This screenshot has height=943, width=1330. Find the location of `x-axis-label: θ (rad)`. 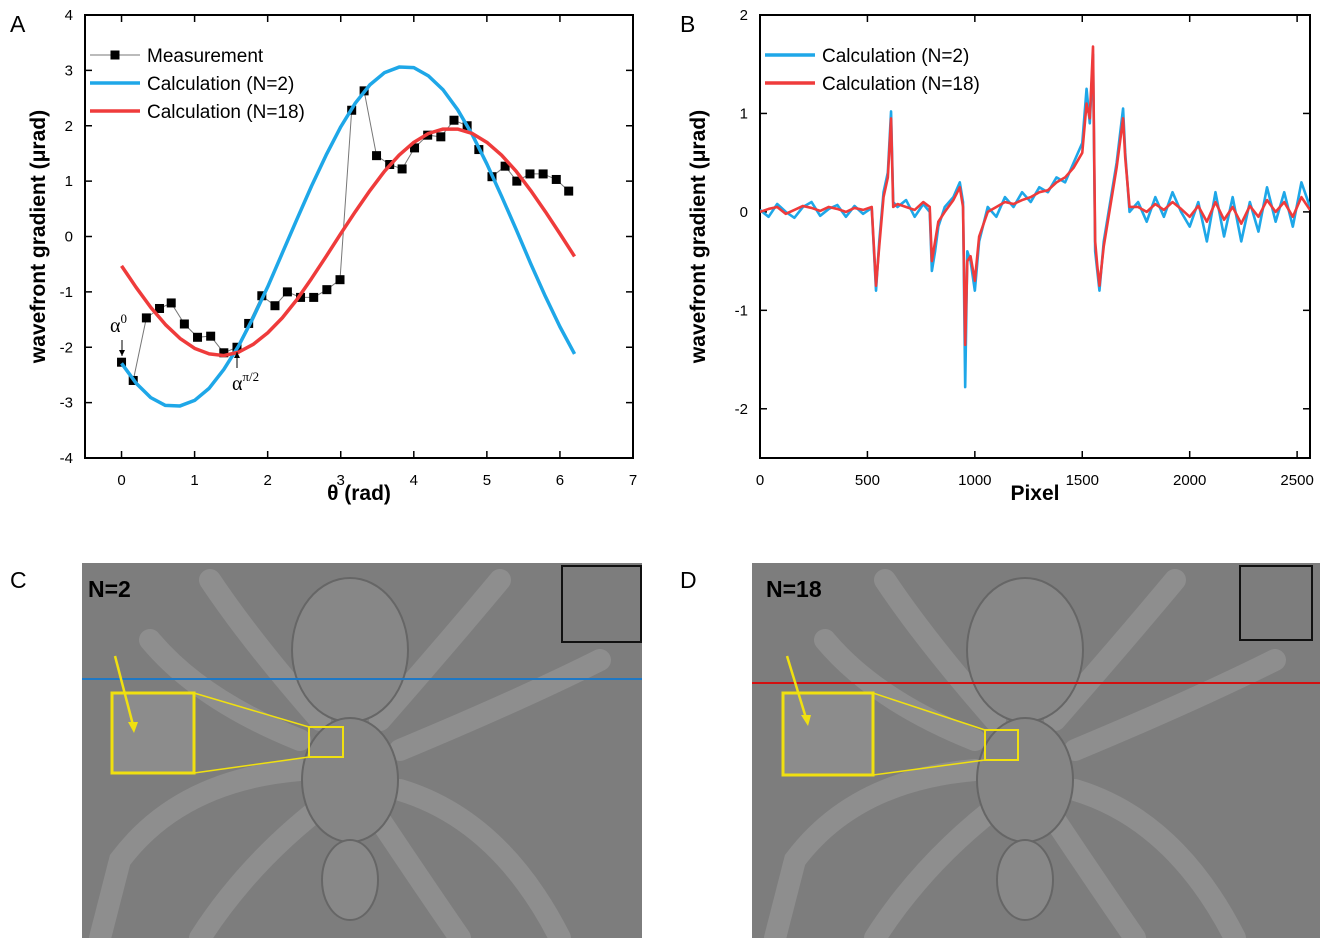

x-axis-label: θ (rad) is located at coordinates (359, 493).